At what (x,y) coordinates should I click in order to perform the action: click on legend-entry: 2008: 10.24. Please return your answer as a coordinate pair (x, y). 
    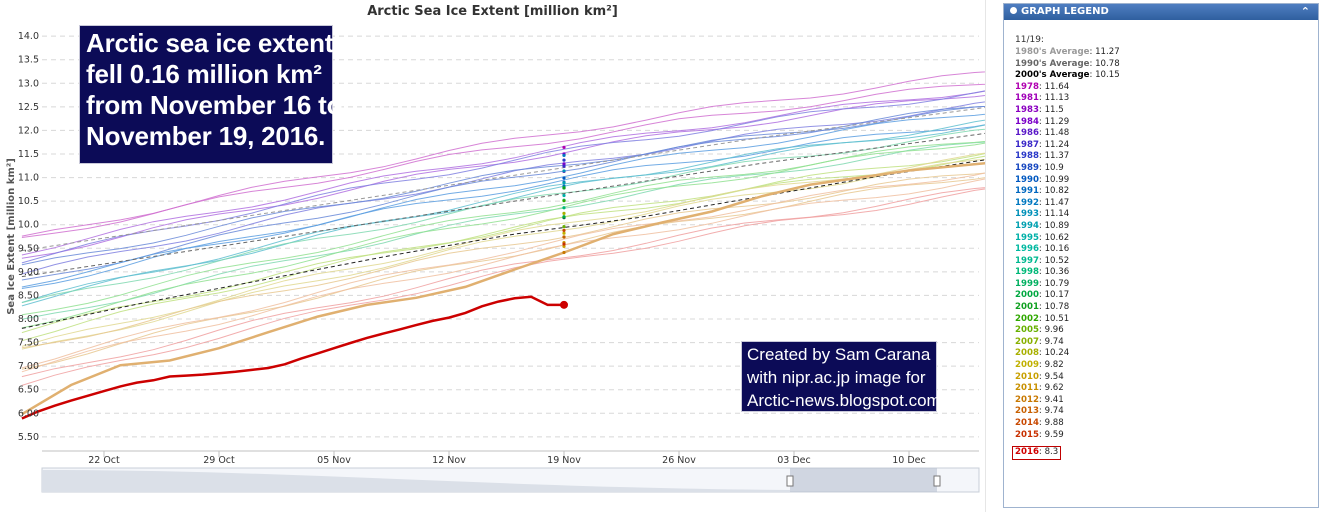
    Looking at the image, I should click on (1166, 354).